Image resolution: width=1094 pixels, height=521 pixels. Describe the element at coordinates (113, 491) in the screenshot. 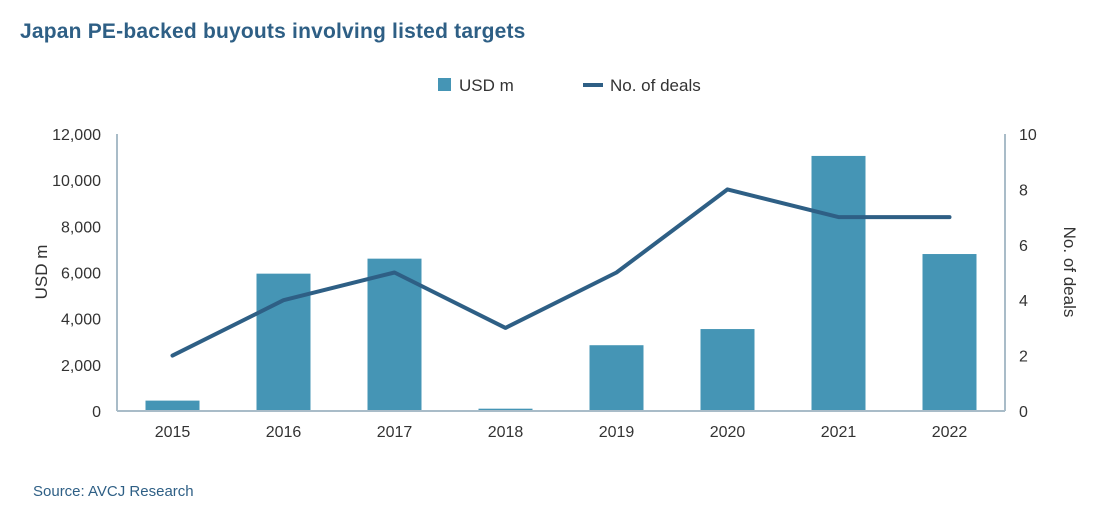

I see `source-note: Source: AVCJ Research` at that location.